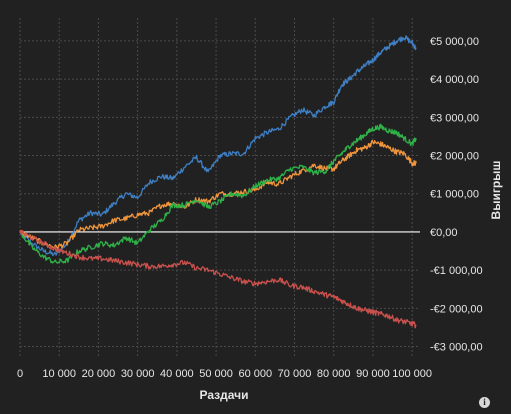  I want to click on y-tick-label: -€1 000,00, so click(456, 271).